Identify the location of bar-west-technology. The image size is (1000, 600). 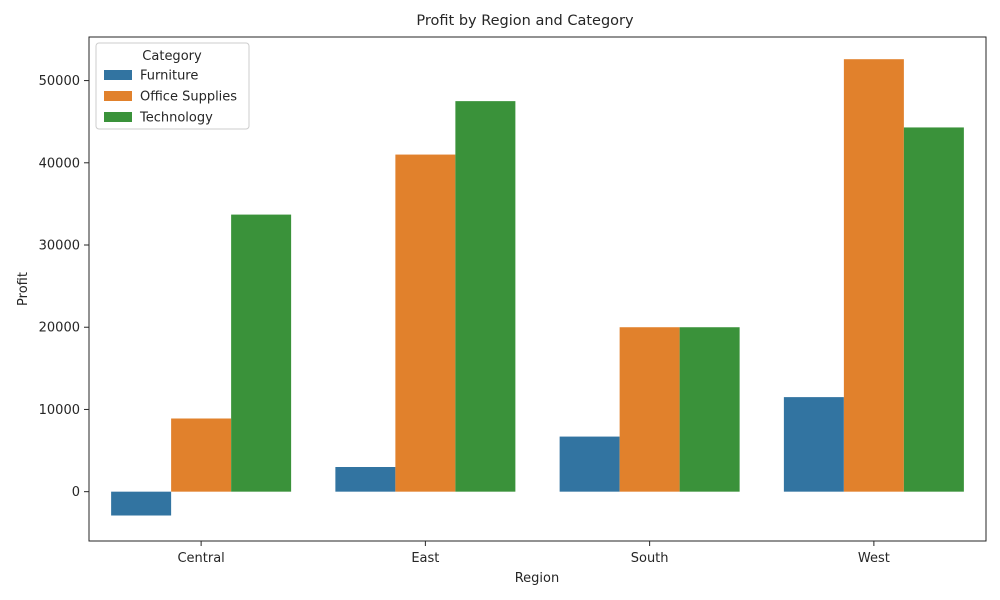
(933, 309).